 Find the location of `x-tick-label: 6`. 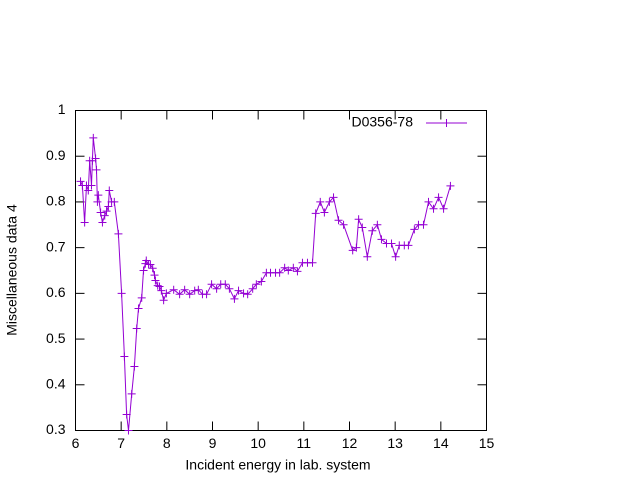

x-tick-label: 6 is located at coordinates (76, 443).